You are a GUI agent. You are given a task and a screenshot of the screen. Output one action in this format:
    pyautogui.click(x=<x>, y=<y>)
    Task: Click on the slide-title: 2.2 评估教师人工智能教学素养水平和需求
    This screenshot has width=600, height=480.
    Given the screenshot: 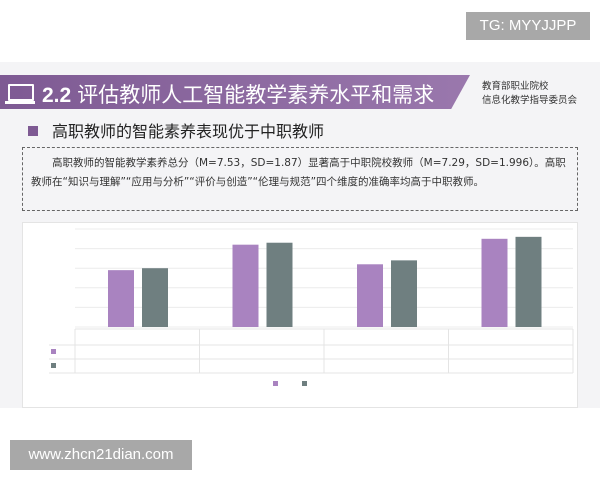 What is the action you would take?
    pyautogui.click(x=238, y=94)
    